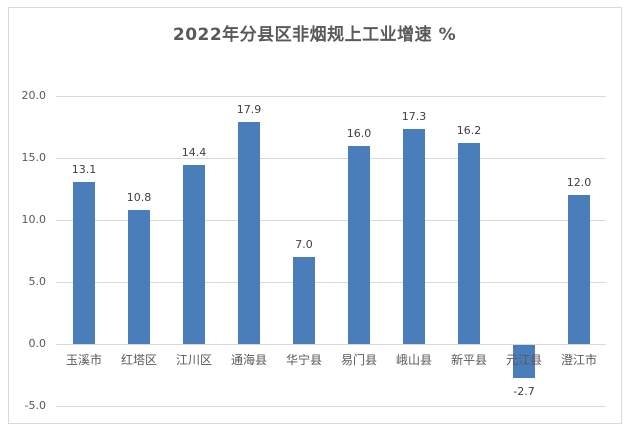 This screenshot has height=432, width=629. What do you see at coordinates (303, 360) in the screenshot?
I see `x-category-label: 华宁县` at bounding box center [303, 360].